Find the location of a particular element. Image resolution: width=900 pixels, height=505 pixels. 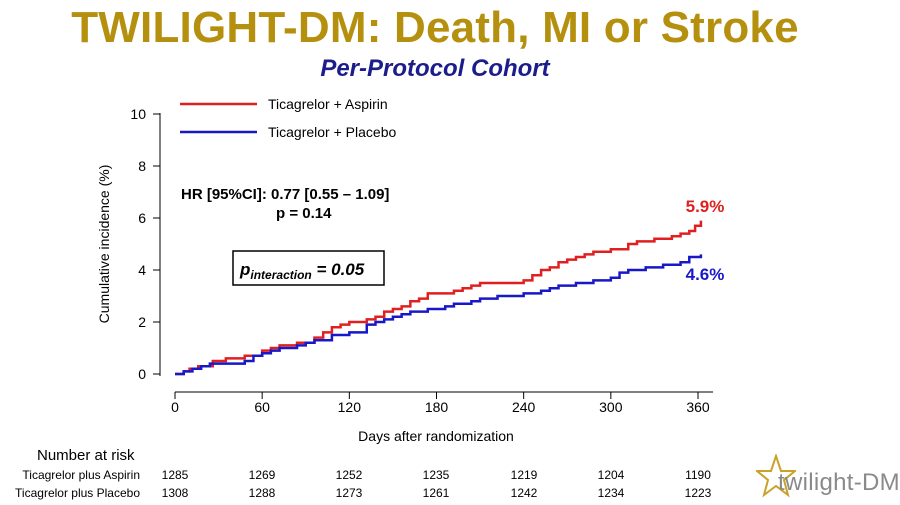

risk-cell: 1285 is located at coordinates (175, 475).